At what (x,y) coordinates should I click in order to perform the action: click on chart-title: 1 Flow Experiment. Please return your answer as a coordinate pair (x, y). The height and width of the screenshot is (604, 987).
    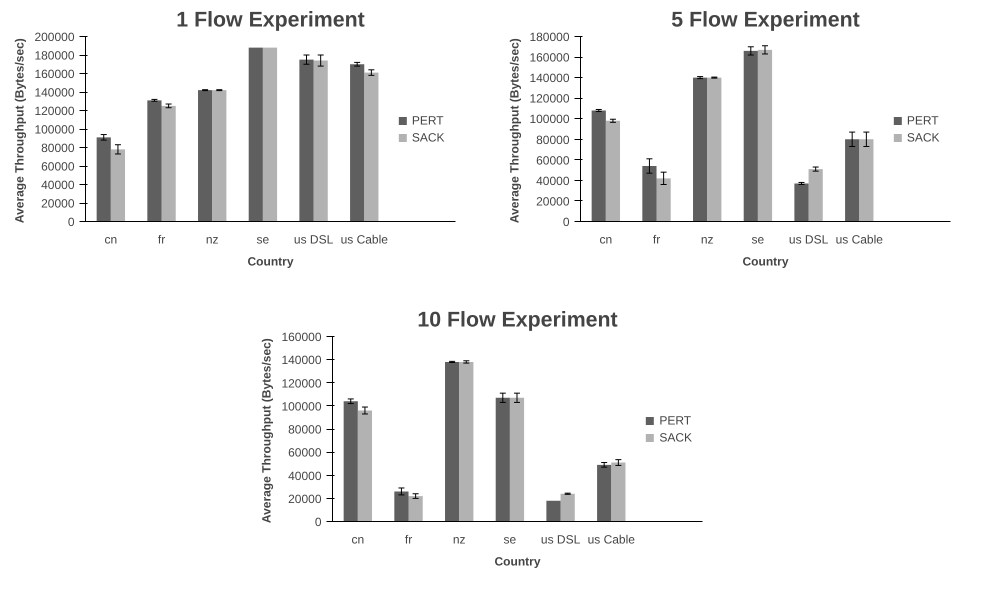
    Looking at the image, I should click on (270, 20).